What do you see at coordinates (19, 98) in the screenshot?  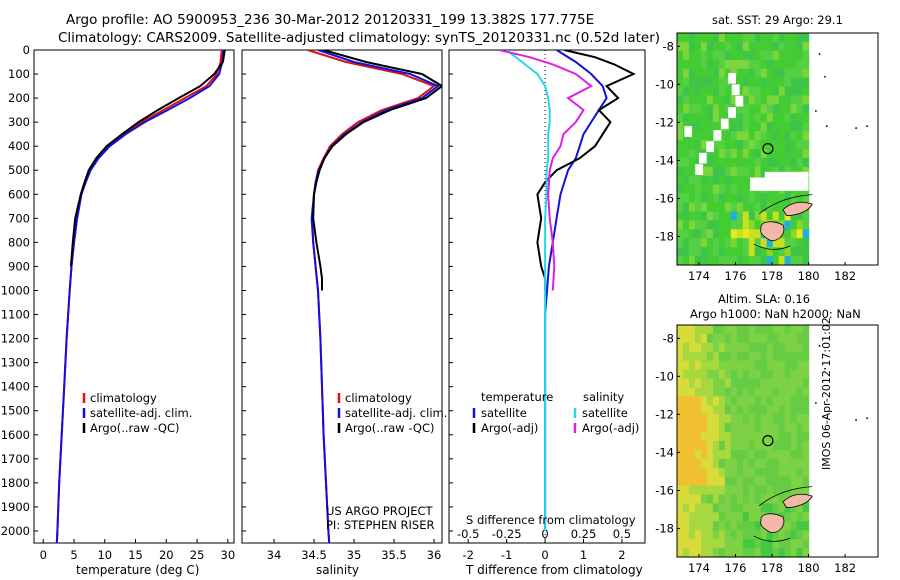 I see `temperature-ytick-label: 200` at bounding box center [19, 98].